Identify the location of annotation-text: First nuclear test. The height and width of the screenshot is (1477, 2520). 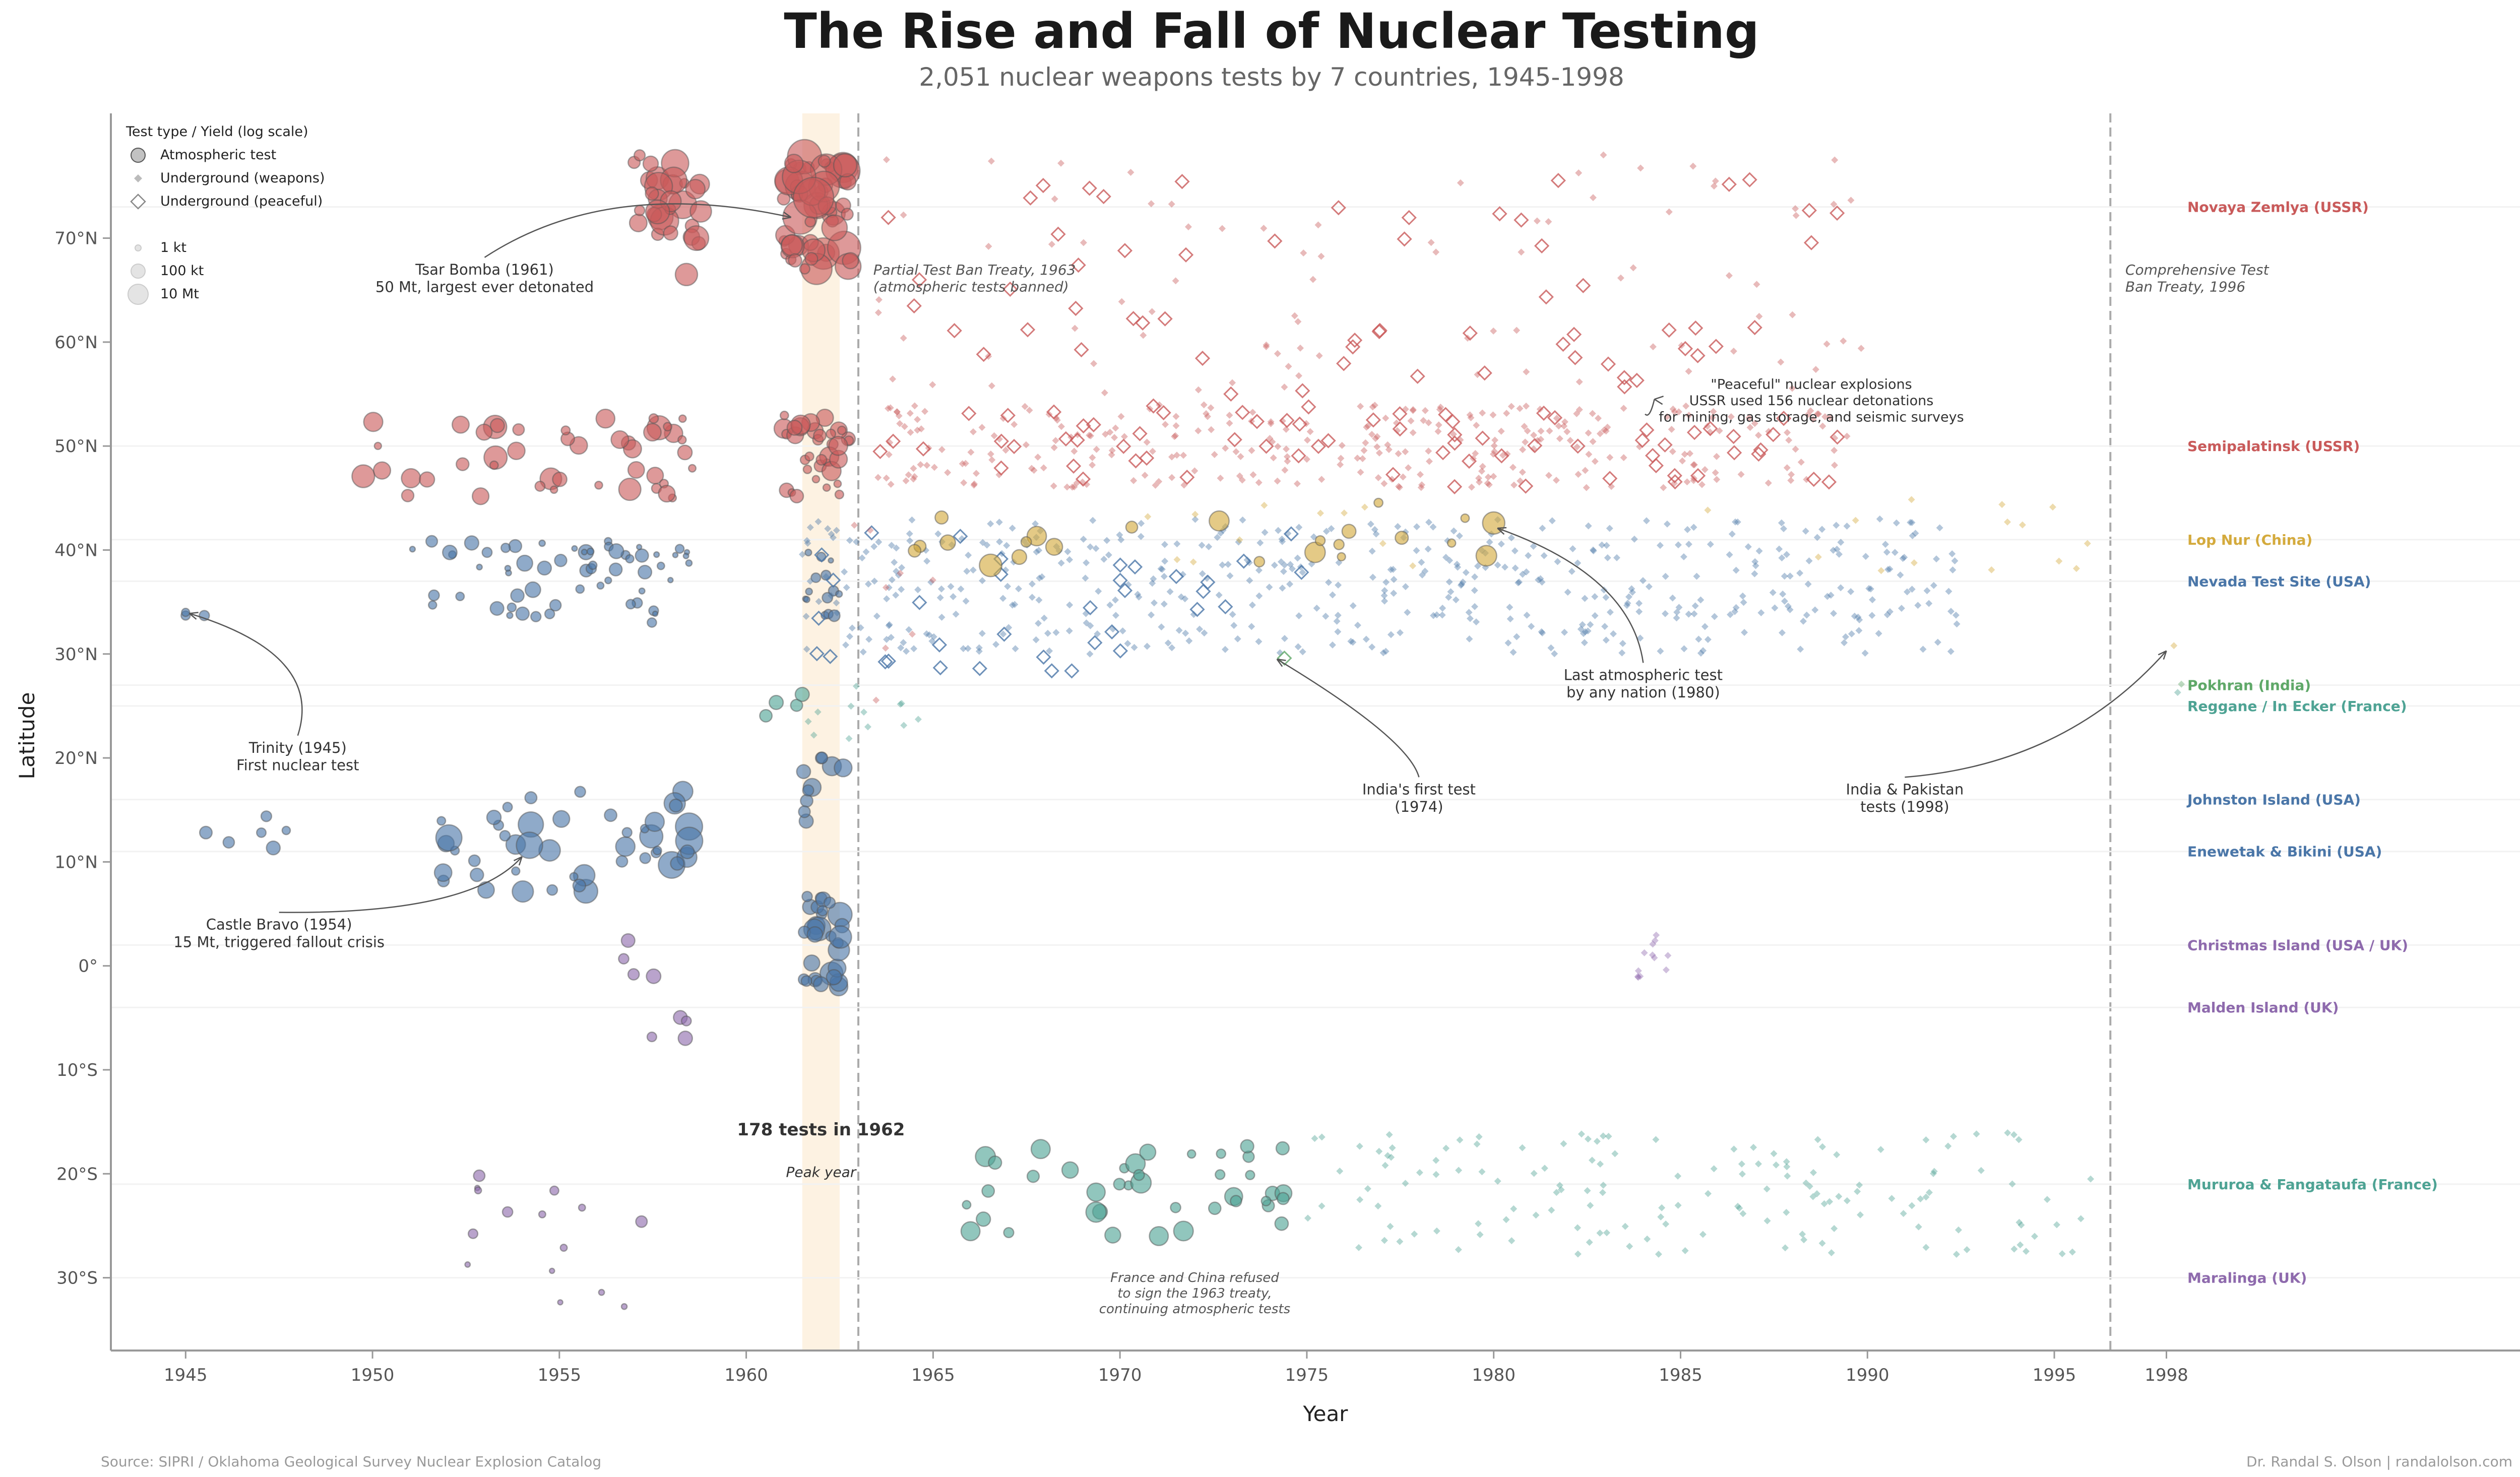
(297, 765).